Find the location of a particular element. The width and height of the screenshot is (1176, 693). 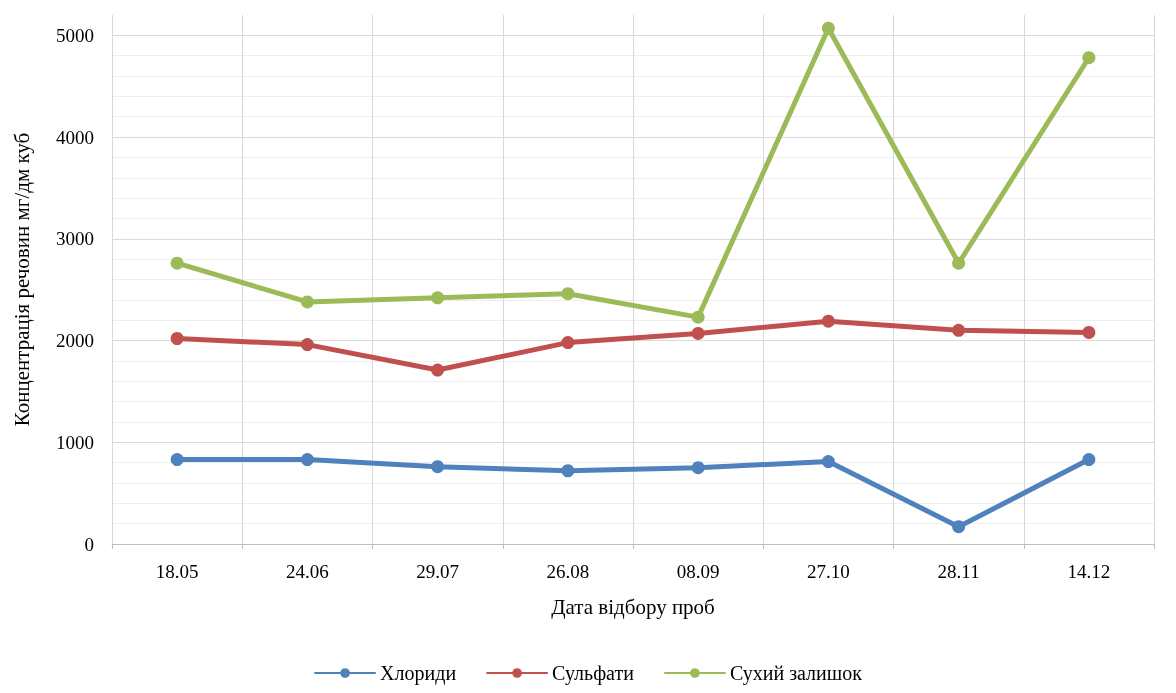

x-tick-label: 26.08 is located at coordinates (568, 571).